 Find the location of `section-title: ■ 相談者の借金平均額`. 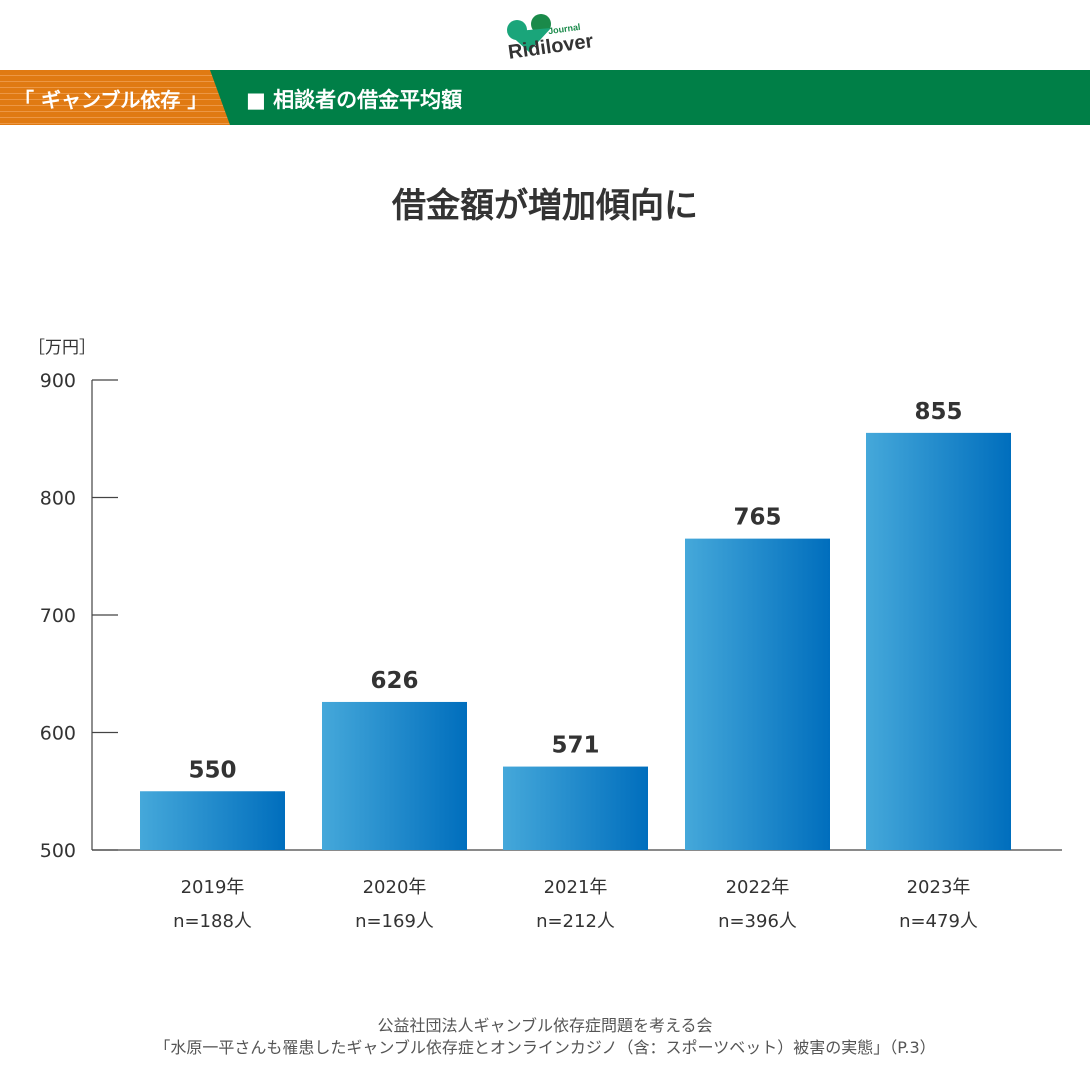

section-title: ■ 相談者の借金平均額 is located at coordinates (354, 100).